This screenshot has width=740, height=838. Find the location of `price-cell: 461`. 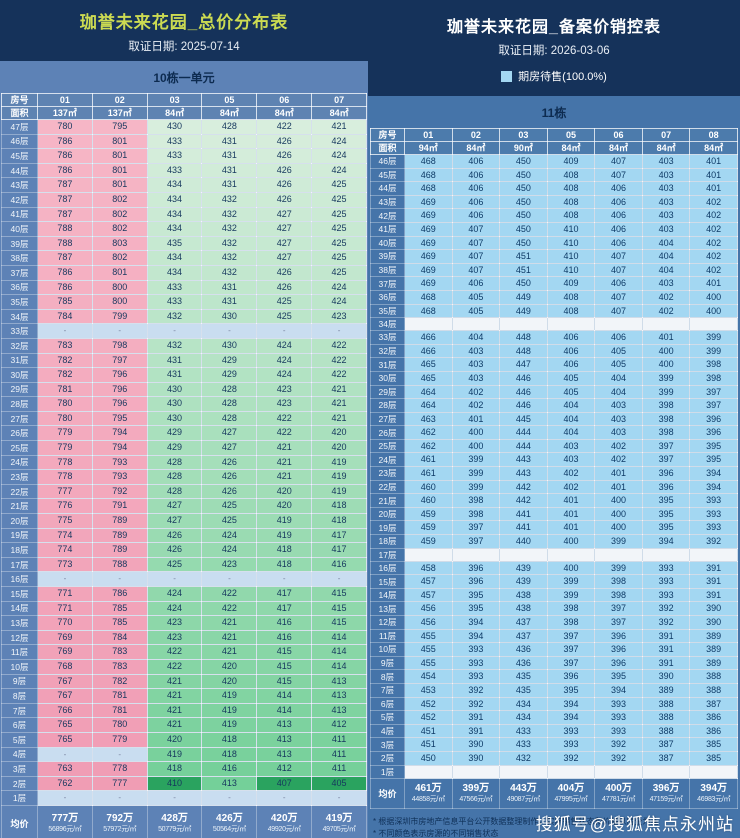

price-cell: 461 is located at coordinates (428, 473).